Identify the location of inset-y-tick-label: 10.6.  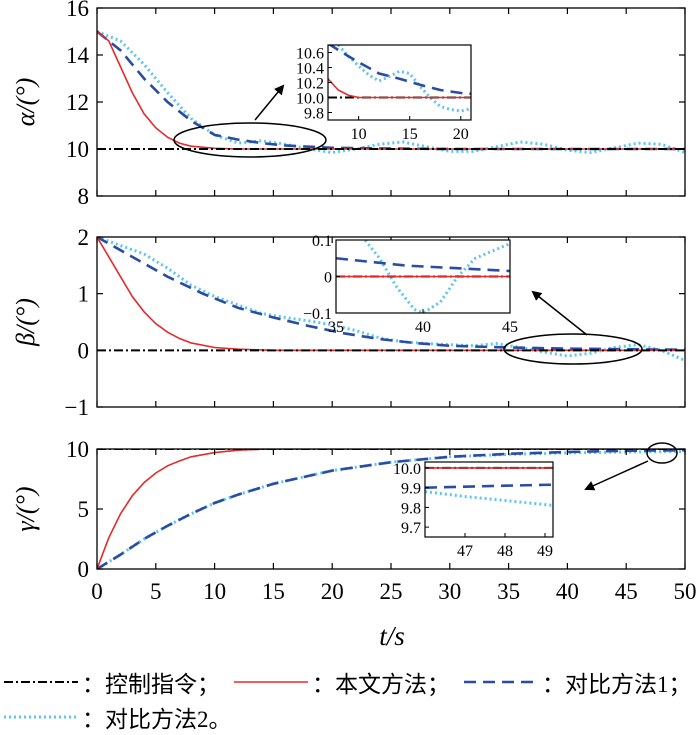
(310, 54).